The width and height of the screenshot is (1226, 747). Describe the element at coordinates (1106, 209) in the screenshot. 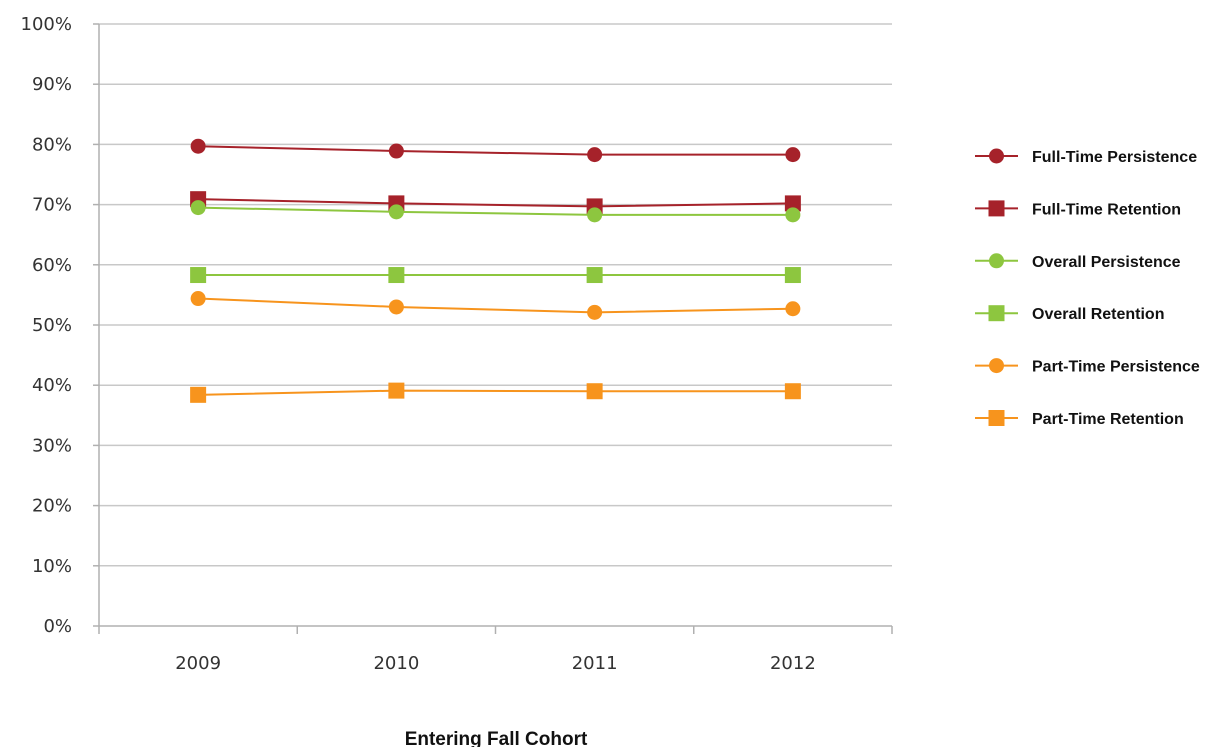

I see `legend-label: Full-Time Retention` at that location.